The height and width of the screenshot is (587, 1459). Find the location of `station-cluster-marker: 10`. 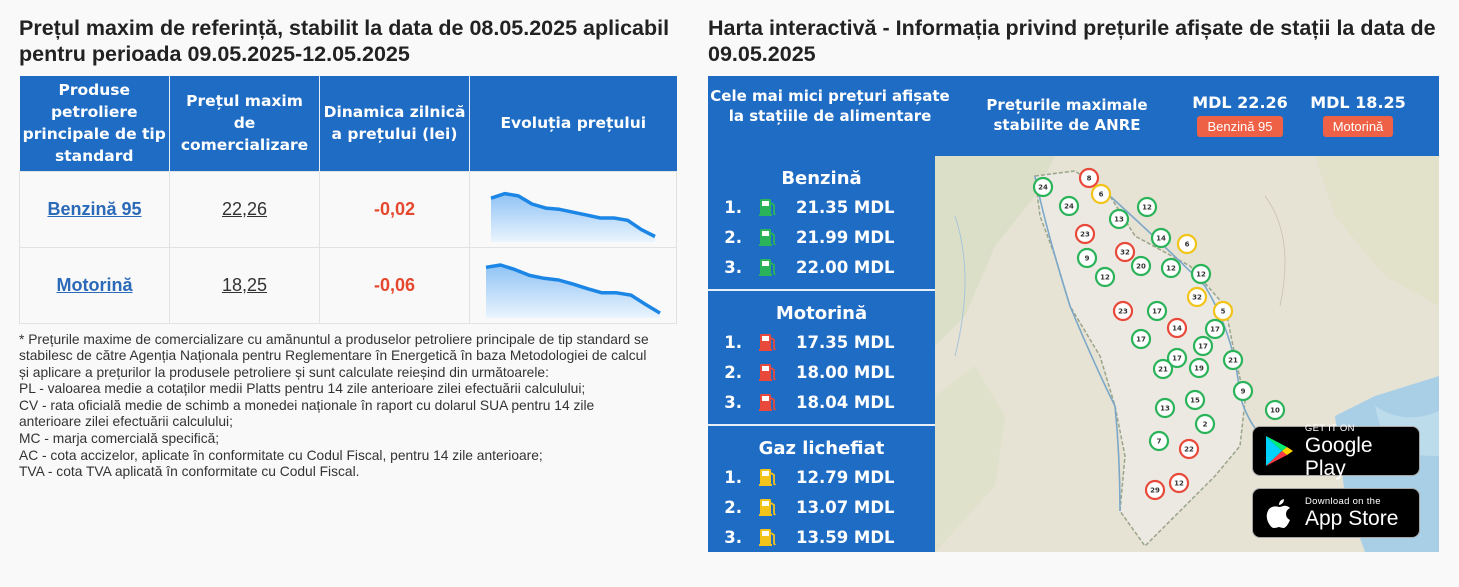

station-cluster-marker: 10 is located at coordinates (1275, 410).